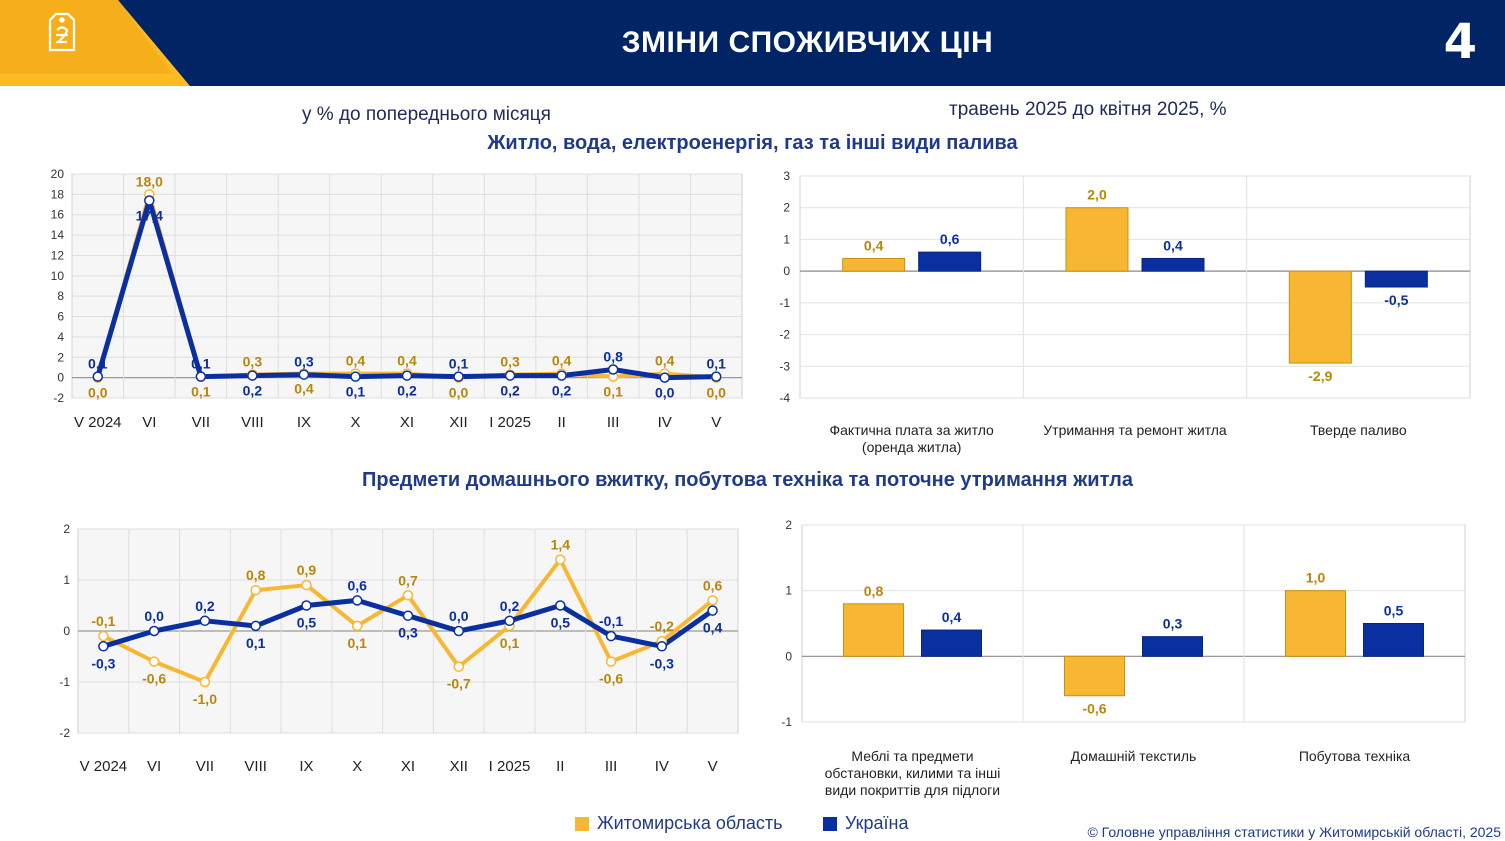  I want to click on data-label-zhytomyr: 1,4, so click(561, 545).